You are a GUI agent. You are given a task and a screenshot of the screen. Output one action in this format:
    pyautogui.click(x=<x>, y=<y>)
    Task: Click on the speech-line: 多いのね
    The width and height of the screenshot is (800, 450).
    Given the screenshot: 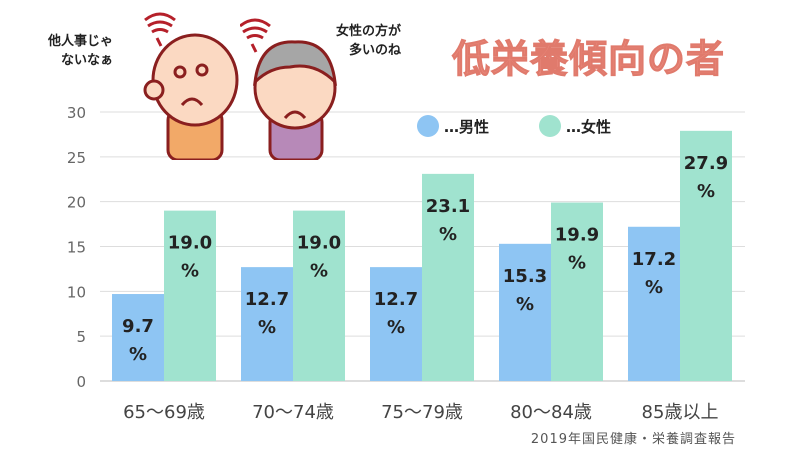 What is the action you would take?
    pyautogui.click(x=375, y=50)
    